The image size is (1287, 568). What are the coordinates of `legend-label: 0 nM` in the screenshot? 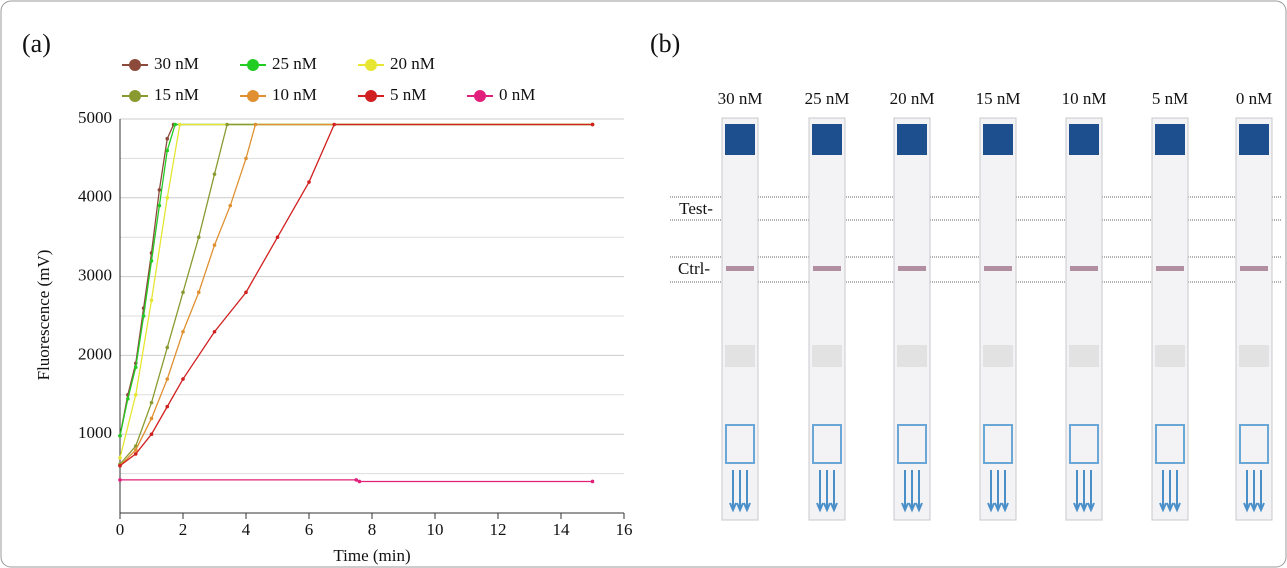 It's located at (517, 94).